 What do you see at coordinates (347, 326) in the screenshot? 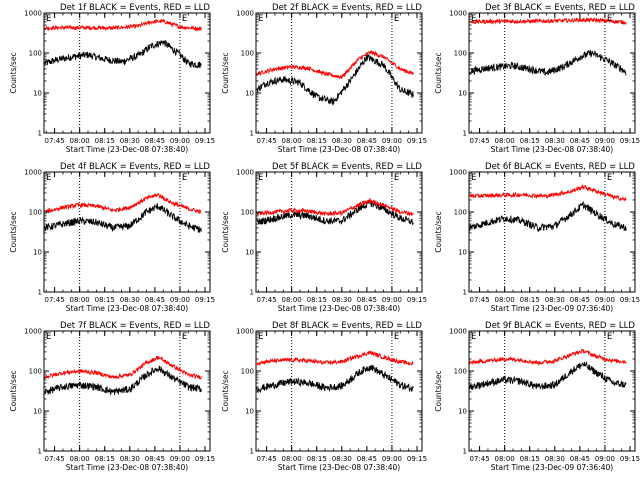
I see `chart-title: Det 8f BLACK = Events, RED = LLD` at bounding box center [347, 326].